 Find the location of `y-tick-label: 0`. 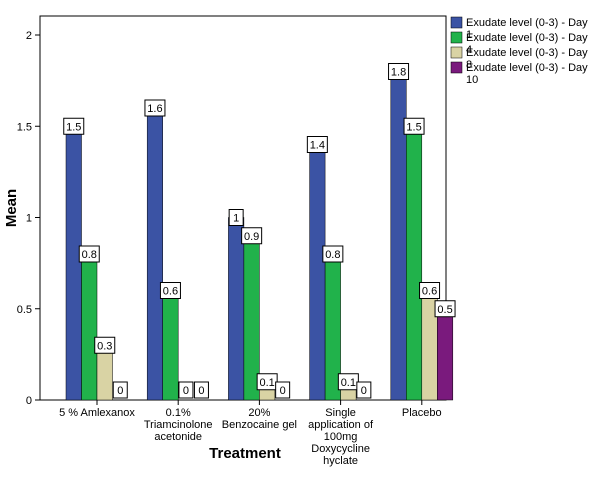

y-tick-label: 0 is located at coordinates (29, 401).